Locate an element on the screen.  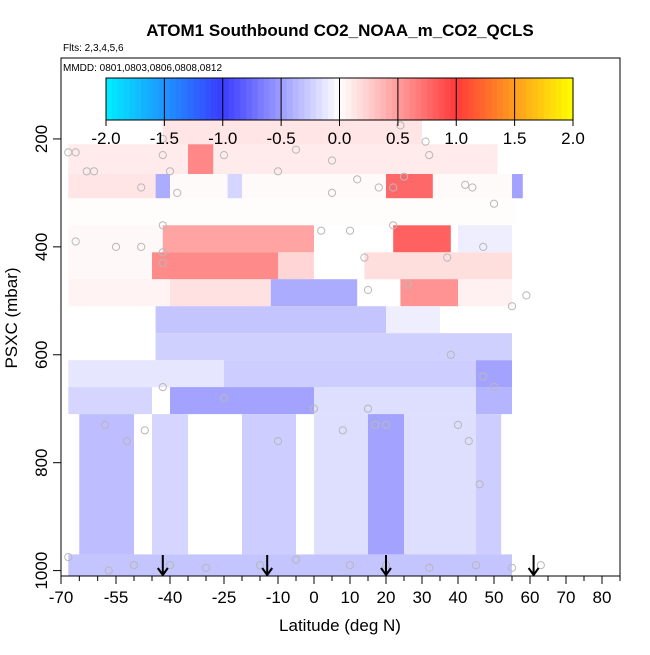
colorbar: -2.0 -1.5 -1.0 -0.5 0.0 0.5 1.0 1.5 2.0 is located at coordinates (338, 112).